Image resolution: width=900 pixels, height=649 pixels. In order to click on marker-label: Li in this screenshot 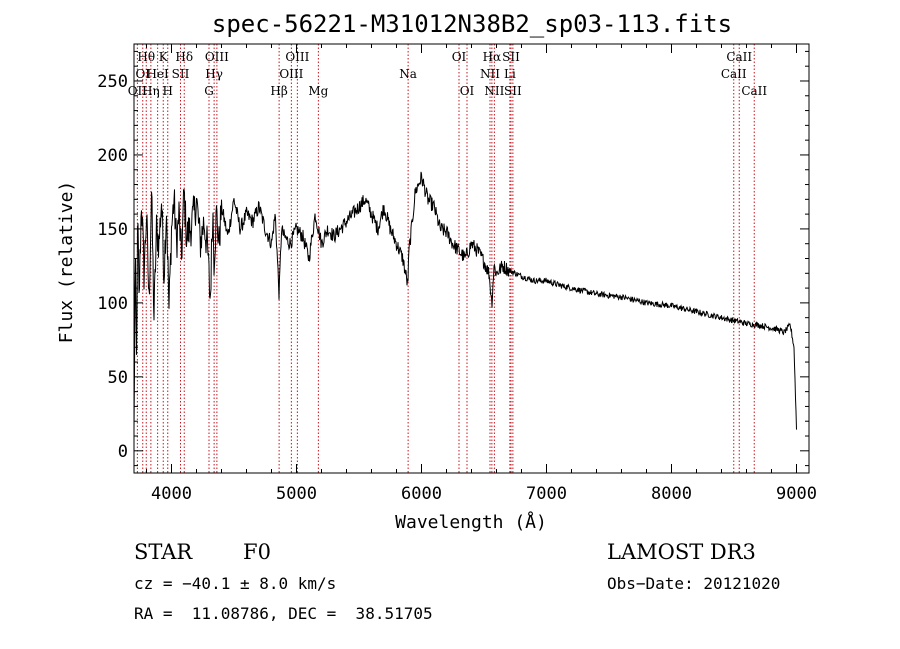, I will do `click(510, 74)`.